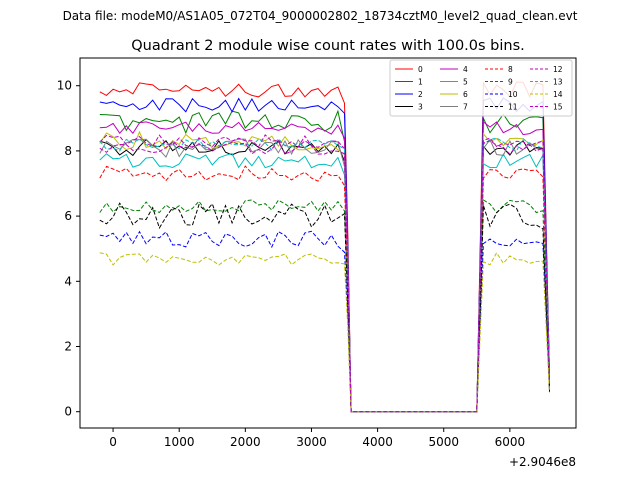 Image resolution: width=640 pixels, height=480 pixels. What do you see at coordinates (443, 442) in the screenshot?
I see `x-tick-label: 5000` at bounding box center [443, 442].